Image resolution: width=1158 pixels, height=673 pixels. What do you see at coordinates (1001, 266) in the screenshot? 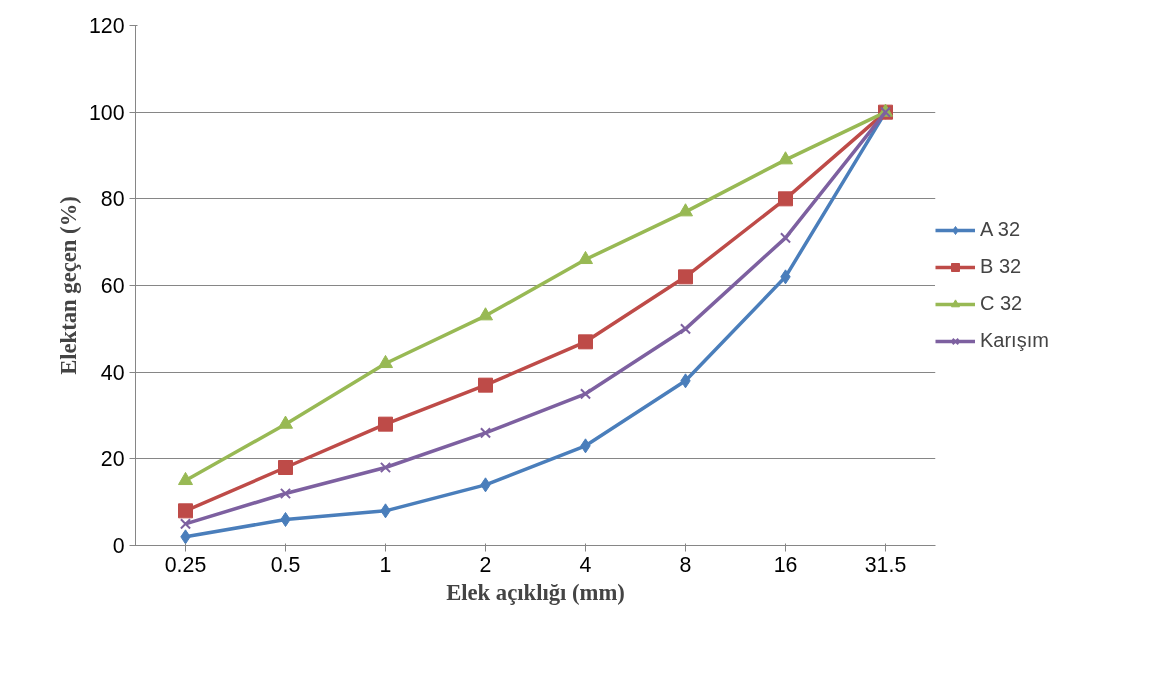
I see `legend-label: B 32` at bounding box center [1001, 266].